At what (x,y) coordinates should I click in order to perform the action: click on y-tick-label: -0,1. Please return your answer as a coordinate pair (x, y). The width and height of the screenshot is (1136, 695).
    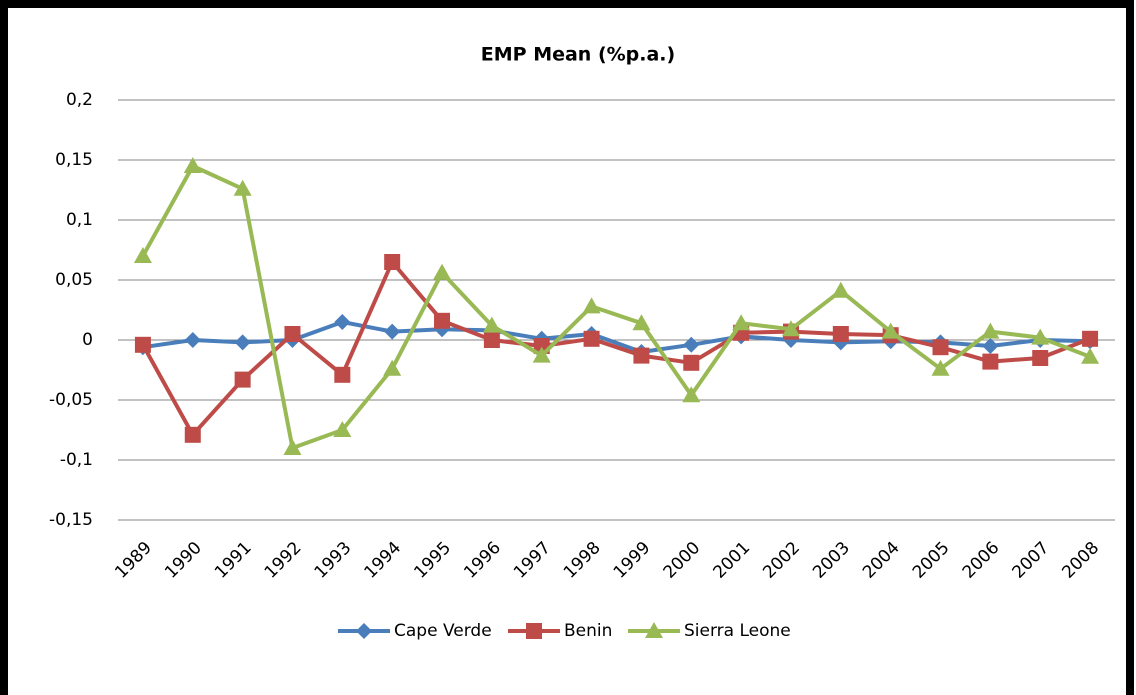
    Looking at the image, I should click on (76, 460).